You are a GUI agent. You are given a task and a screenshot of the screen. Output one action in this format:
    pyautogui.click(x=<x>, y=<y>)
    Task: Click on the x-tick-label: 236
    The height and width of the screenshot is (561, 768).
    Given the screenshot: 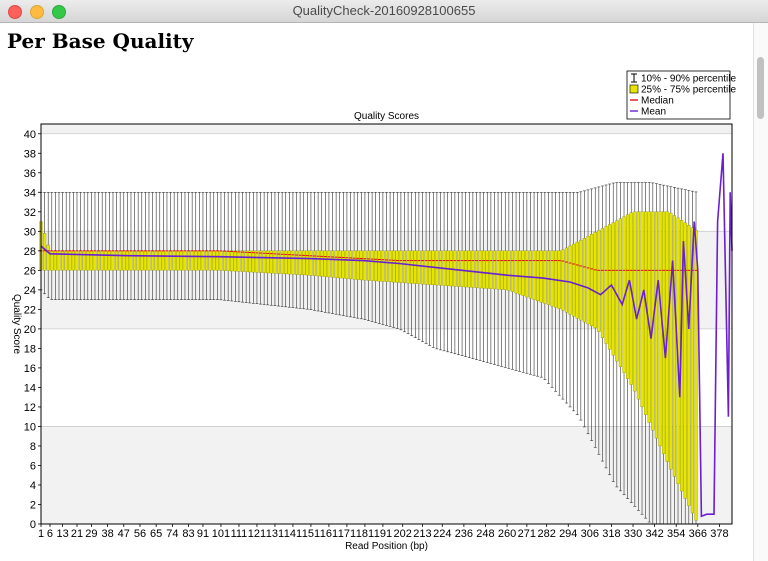 What is the action you would take?
    pyautogui.click(x=464, y=534)
    